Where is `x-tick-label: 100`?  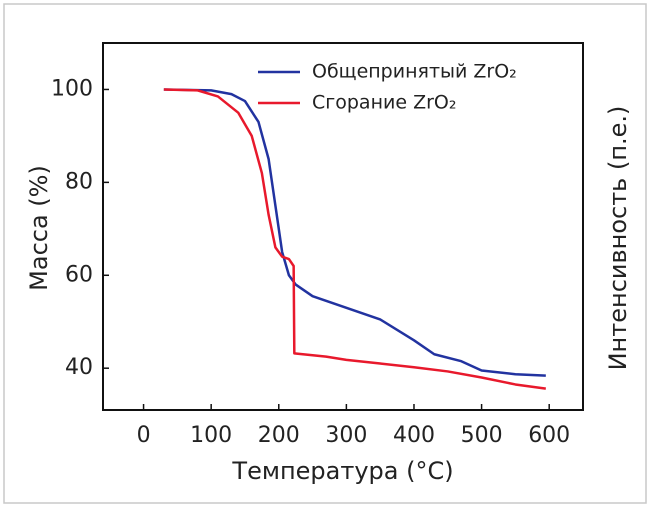 x-tick-label: 100 is located at coordinates (211, 435).